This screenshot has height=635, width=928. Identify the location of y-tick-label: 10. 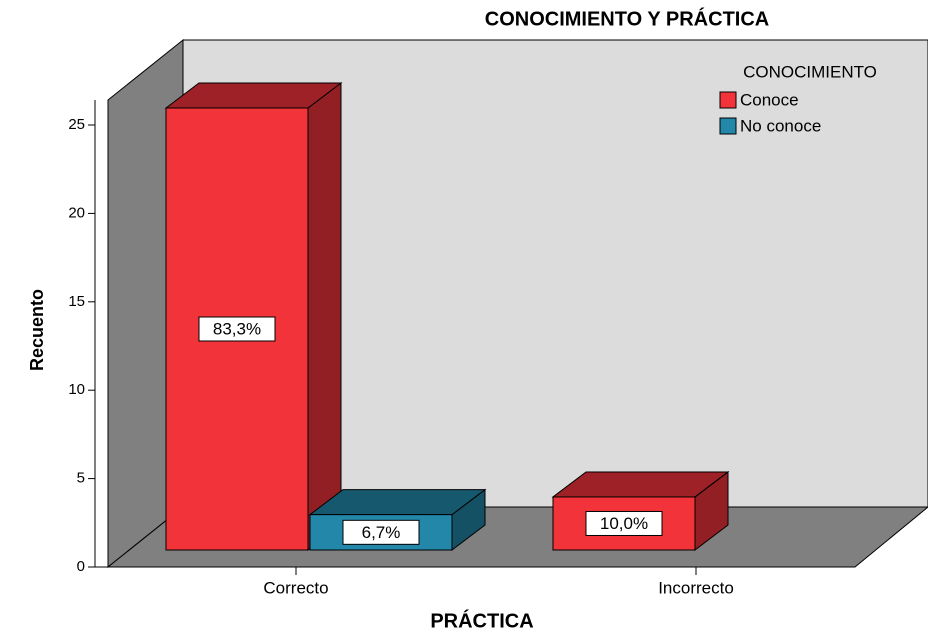
(76, 389).